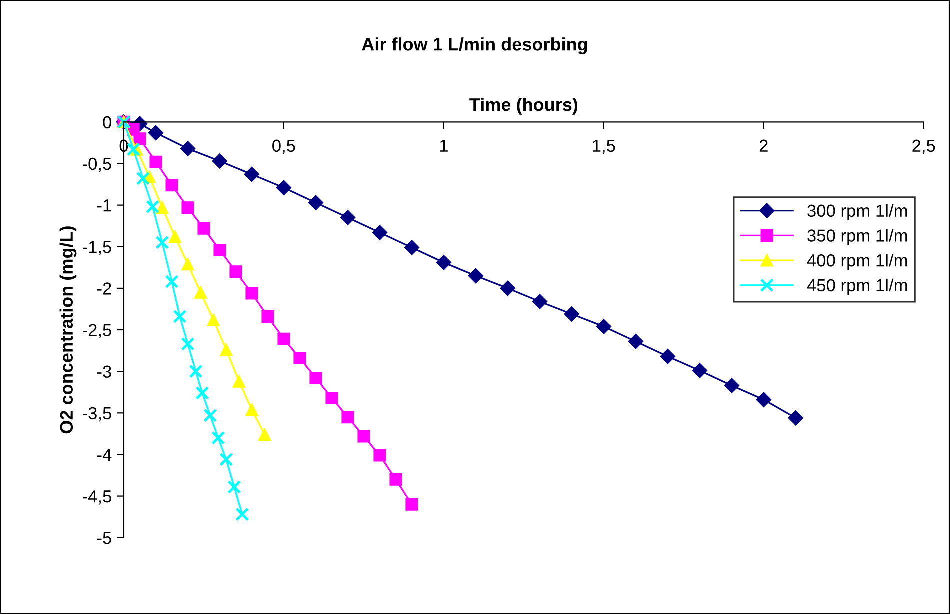 The image size is (950, 614). I want to click on legend-label: 450 rpm 1l/m, so click(857, 287).